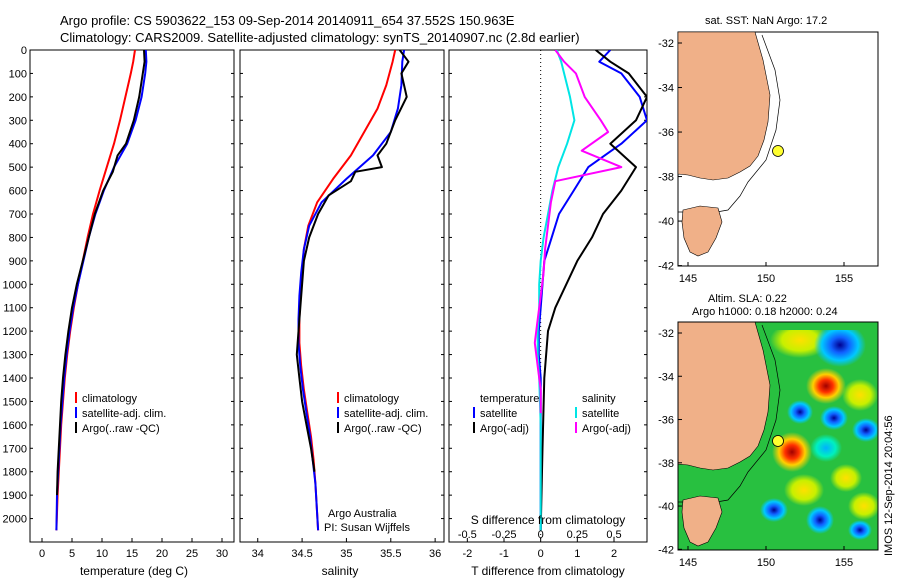  Describe the element at coordinates (72, 554) in the screenshot. I see `x-tick-label: 5` at that location.